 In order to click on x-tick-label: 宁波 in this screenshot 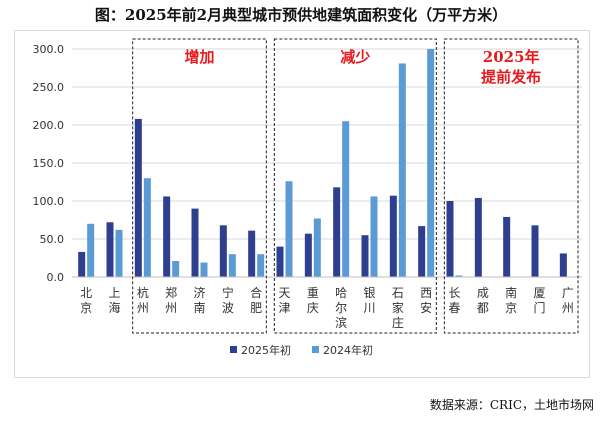, I will do `click(228, 300)`.